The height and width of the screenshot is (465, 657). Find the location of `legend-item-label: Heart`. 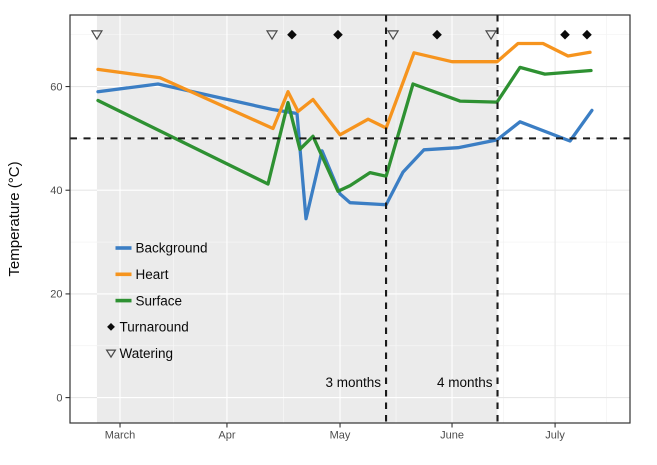

legend-item-label: Heart is located at coordinates (152, 274).